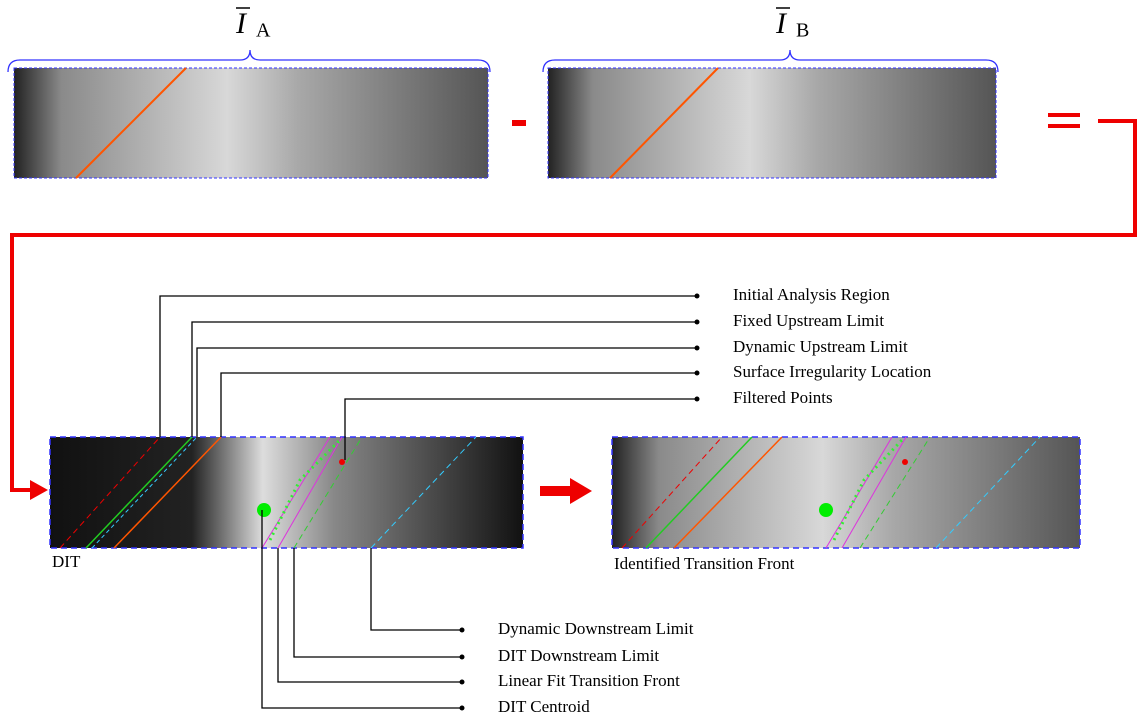 Image resolution: width=1138 pixels, height=725 pixels. I want to click on caption: DIT, so click(66, 561).